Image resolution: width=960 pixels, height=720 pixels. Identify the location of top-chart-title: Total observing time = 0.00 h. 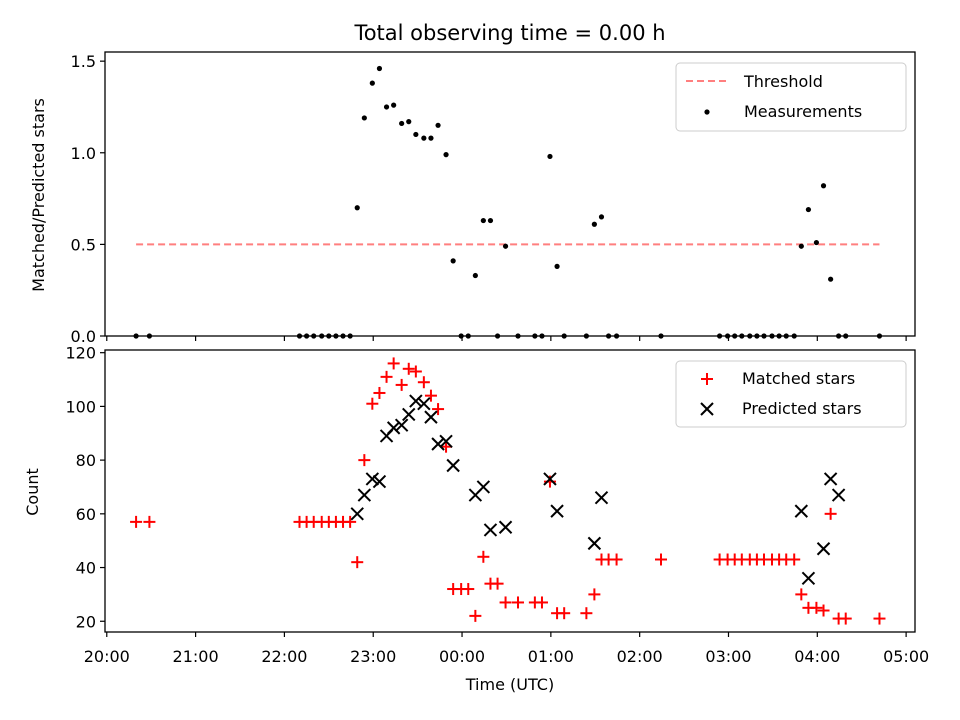
(509, 33).